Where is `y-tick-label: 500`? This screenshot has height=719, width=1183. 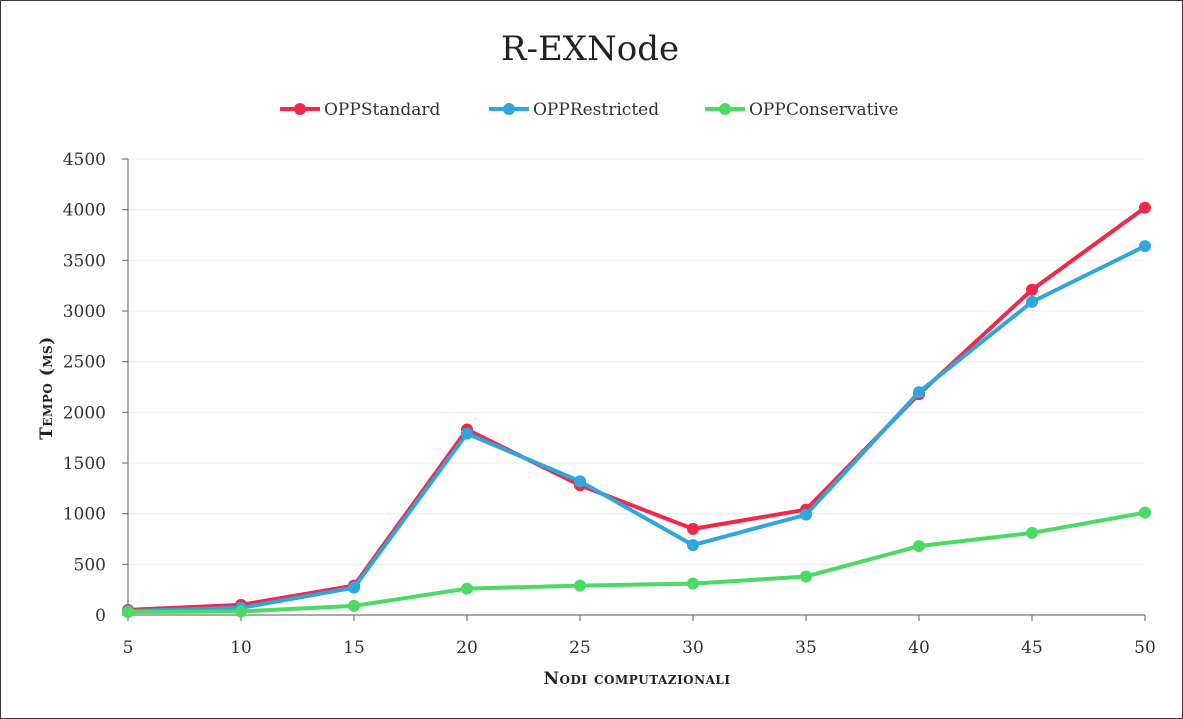
y-tick-label: 500 is located at coordinates (90, 565).